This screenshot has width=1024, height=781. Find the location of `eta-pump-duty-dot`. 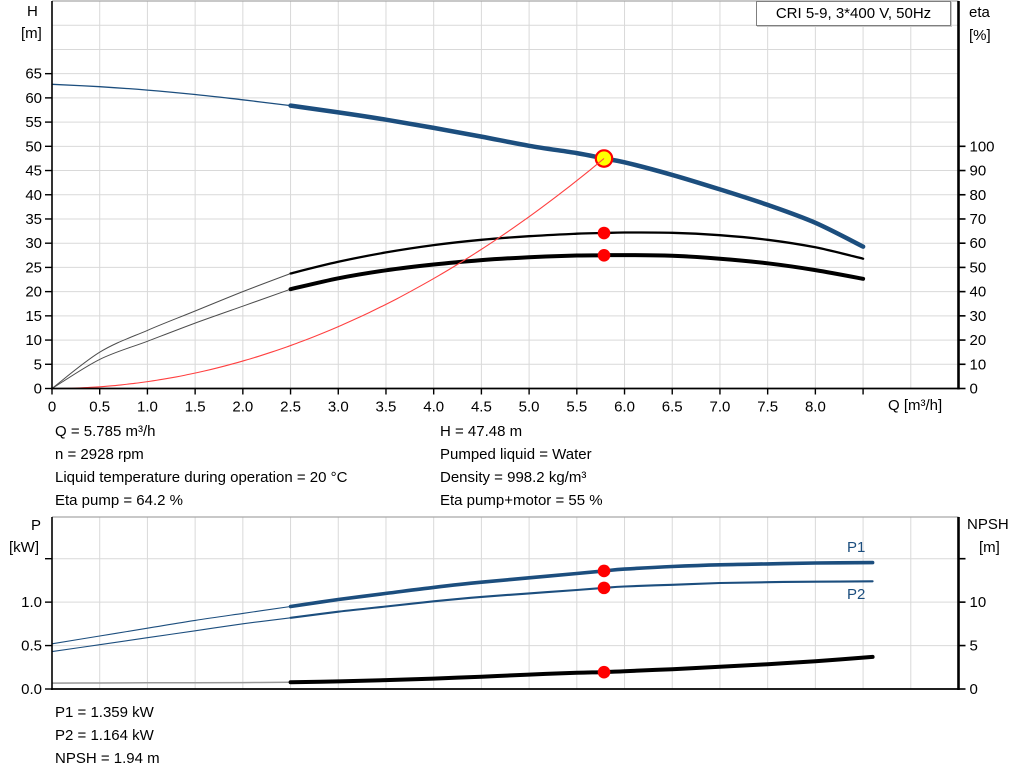

eta-pump-duty-dot is located at coordinates (604, 233).